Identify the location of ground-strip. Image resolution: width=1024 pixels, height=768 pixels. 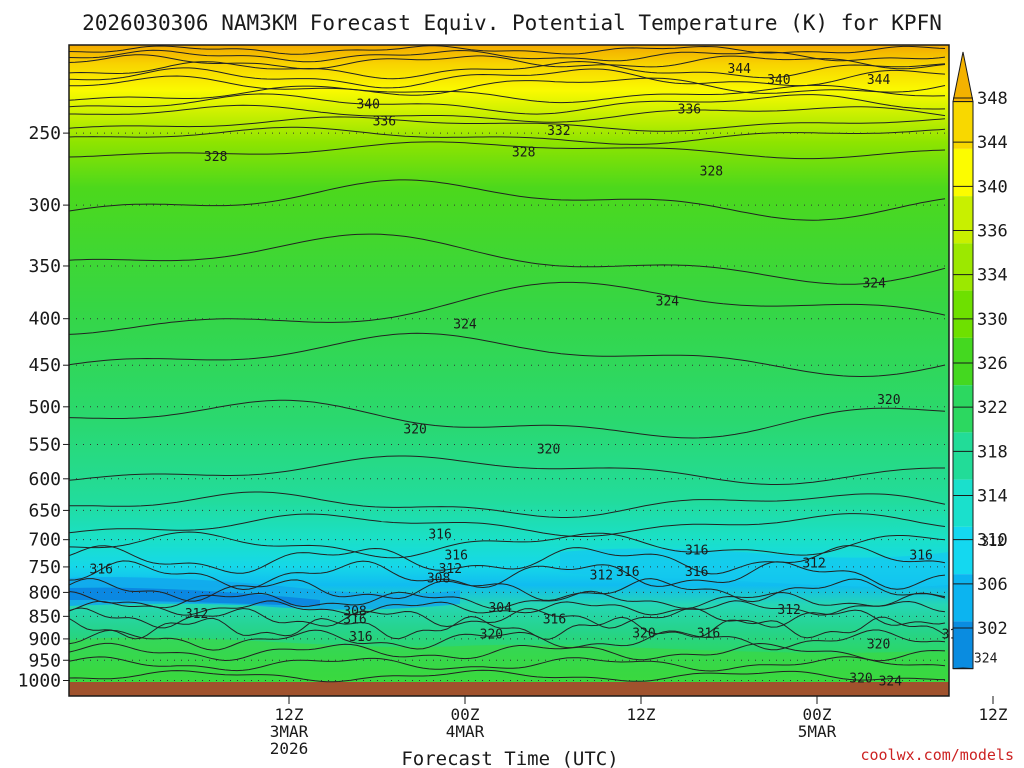
(509, 689).